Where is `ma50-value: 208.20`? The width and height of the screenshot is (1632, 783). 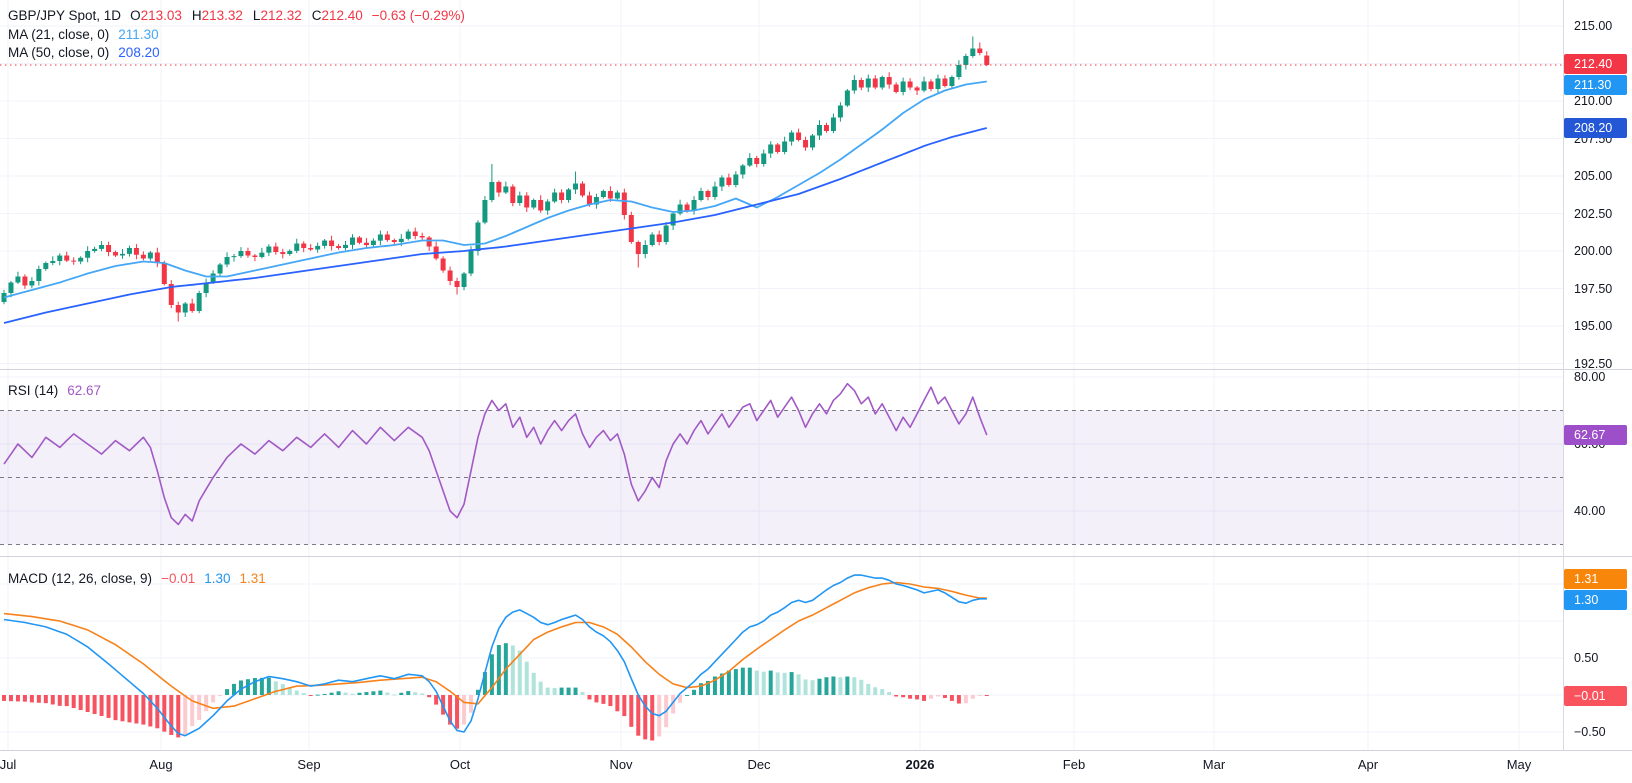
ma50-value: 208.20 is located at coordinates (139, 52).